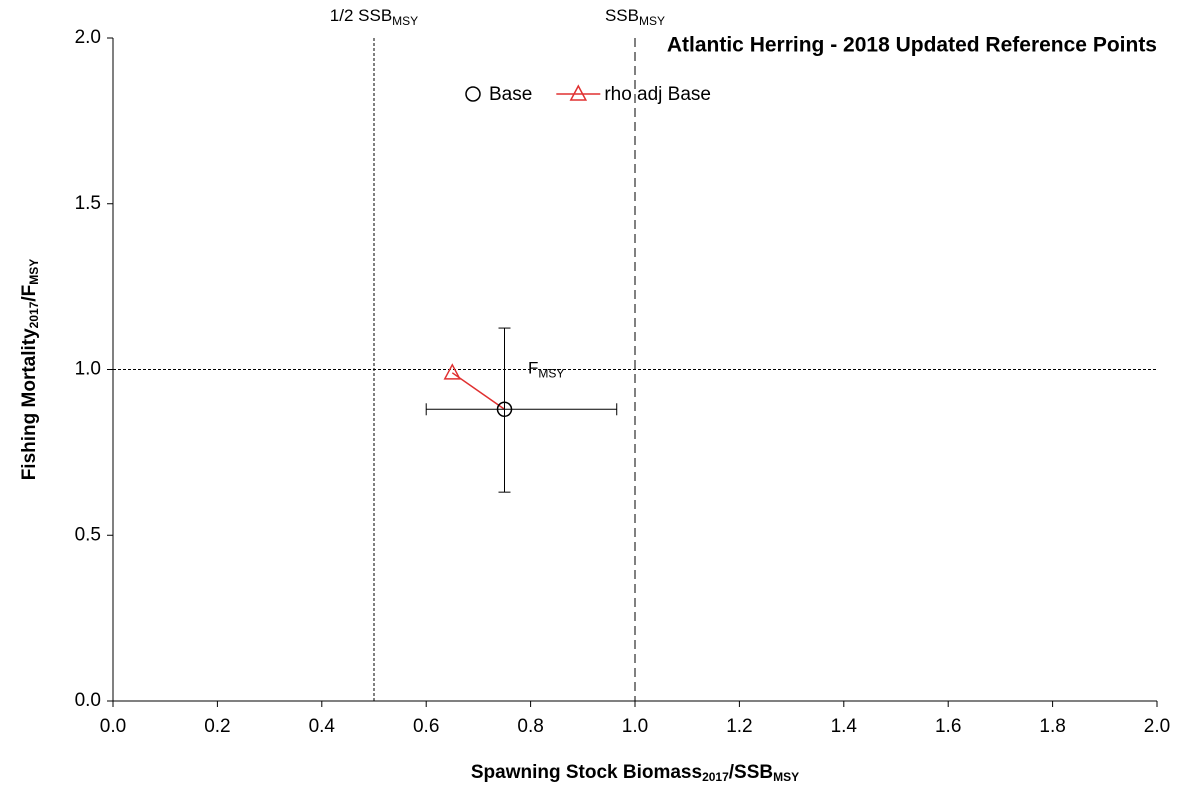 The image size is (1183, 794). I want to click on label-part: SSB, so click(622, 15).